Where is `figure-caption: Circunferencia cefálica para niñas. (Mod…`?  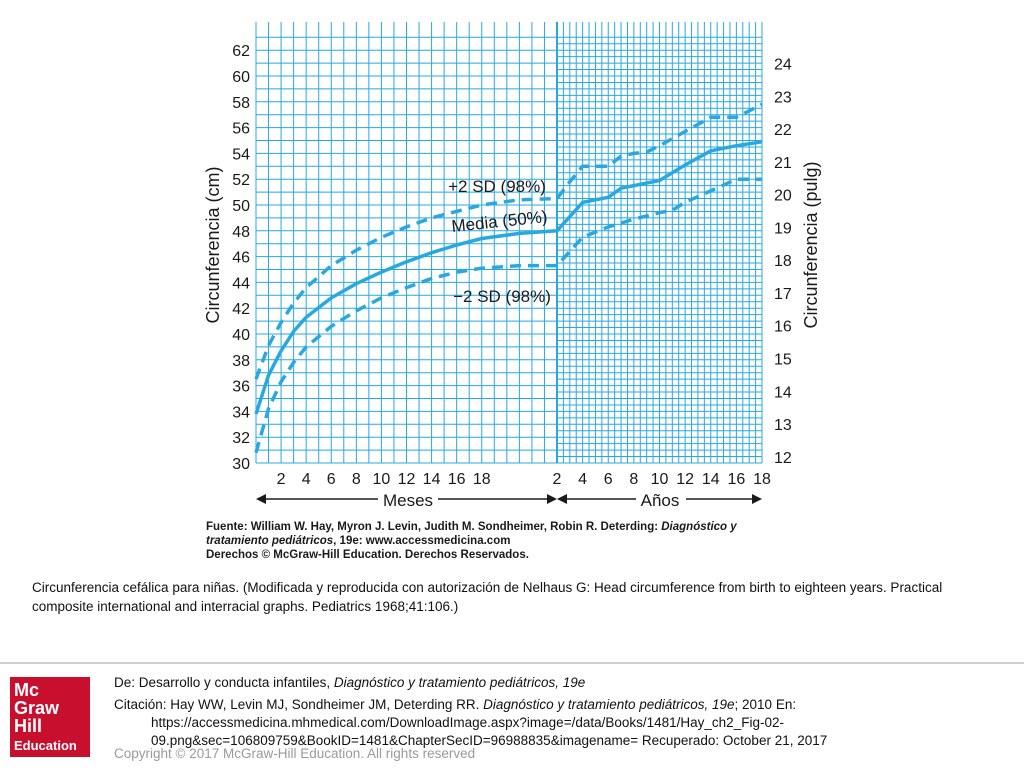 figure-caption: Circunferencia cefálica para niñas. (Mod… is located at coordinates (487, 597).